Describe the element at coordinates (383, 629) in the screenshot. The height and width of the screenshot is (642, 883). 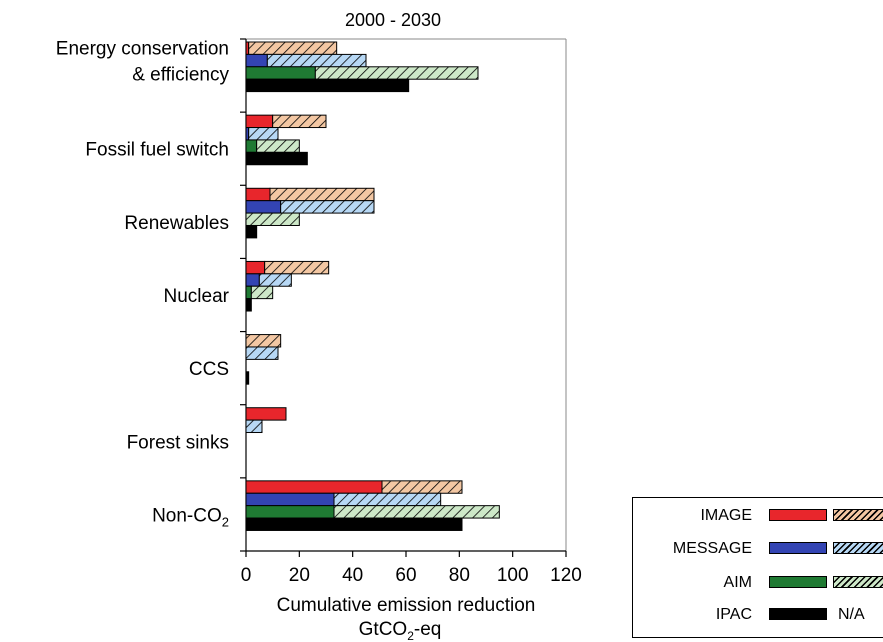
I see `x-unit-main: GtCO` at that location.